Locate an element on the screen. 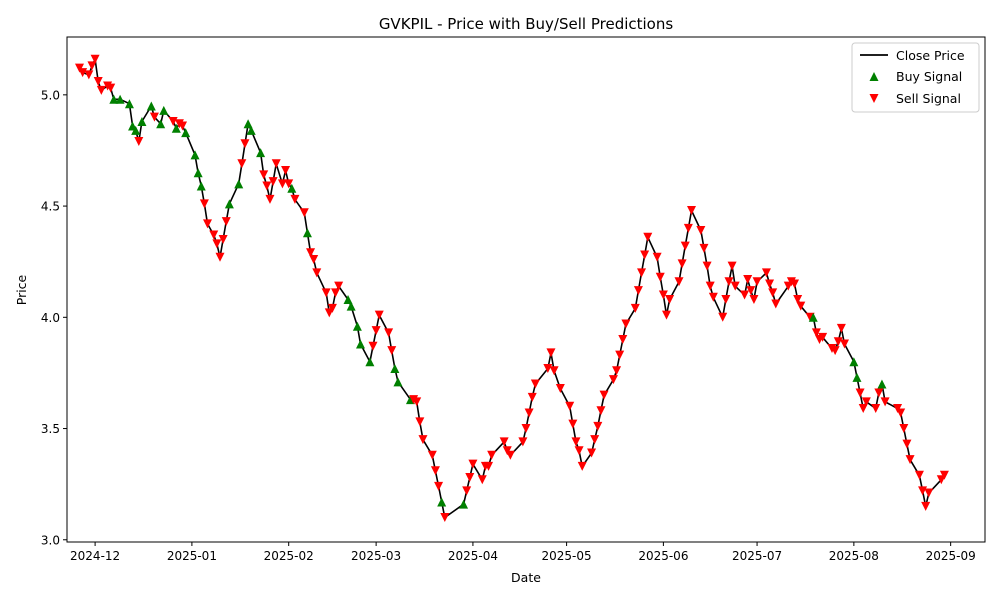 The width and height of the screenshot is (1000, 605). chart-title: GVKPIL - Price with Buy/Sell Predictions is located at coordinates (526, 24).